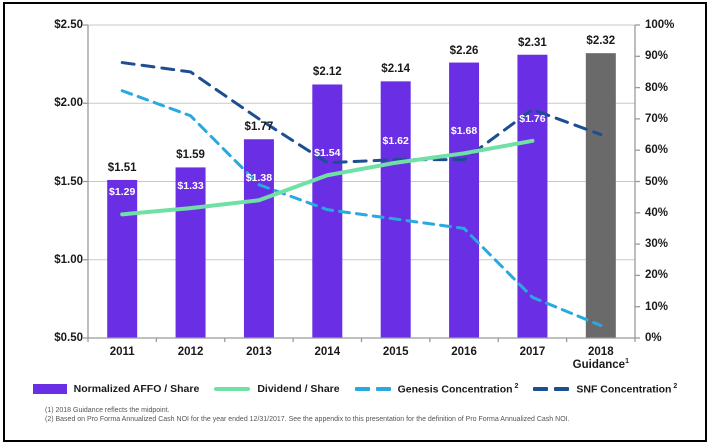  What do you see at coordinates (190, 186) in the screenshot?
I see `dividend-label-2012: $1.33` at bounding box center [190, 186].